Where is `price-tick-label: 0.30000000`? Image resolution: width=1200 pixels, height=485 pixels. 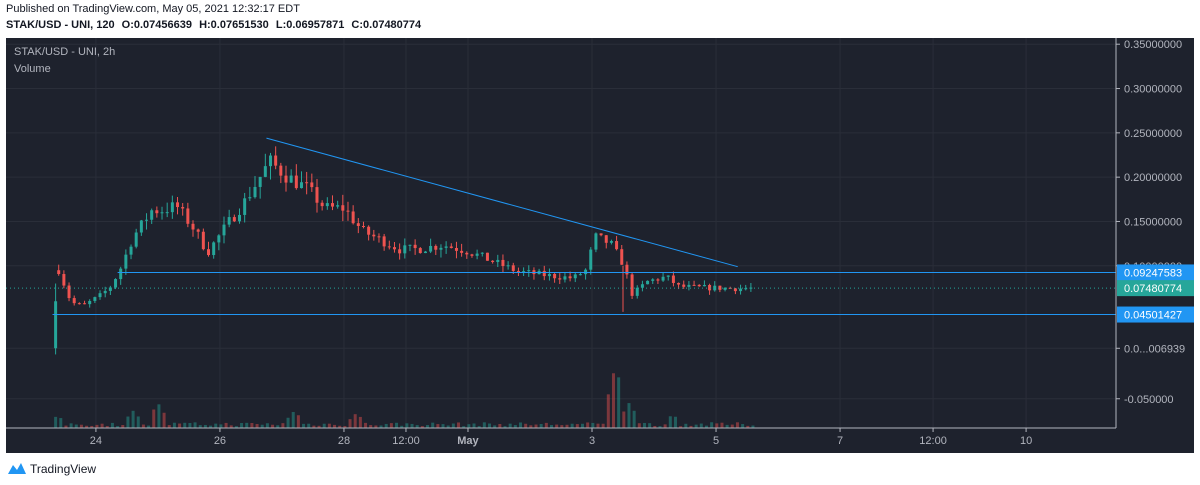 price-tick-label: 0.30000000 is located at coordinates (1153, 90).